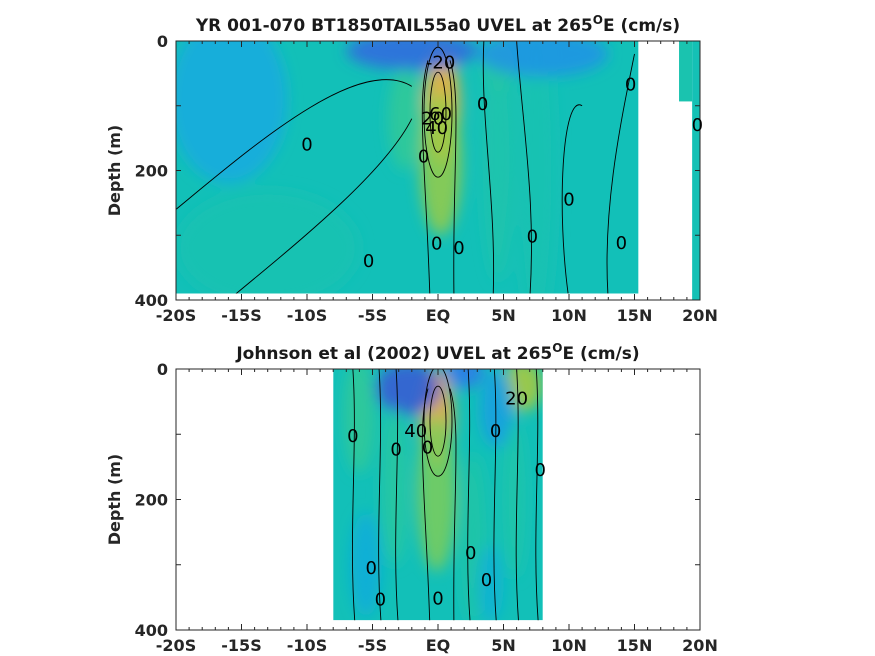 The height and width of the screenshot is (656, 875). I want to click on y-tick-label: 400, so click(151, 300).